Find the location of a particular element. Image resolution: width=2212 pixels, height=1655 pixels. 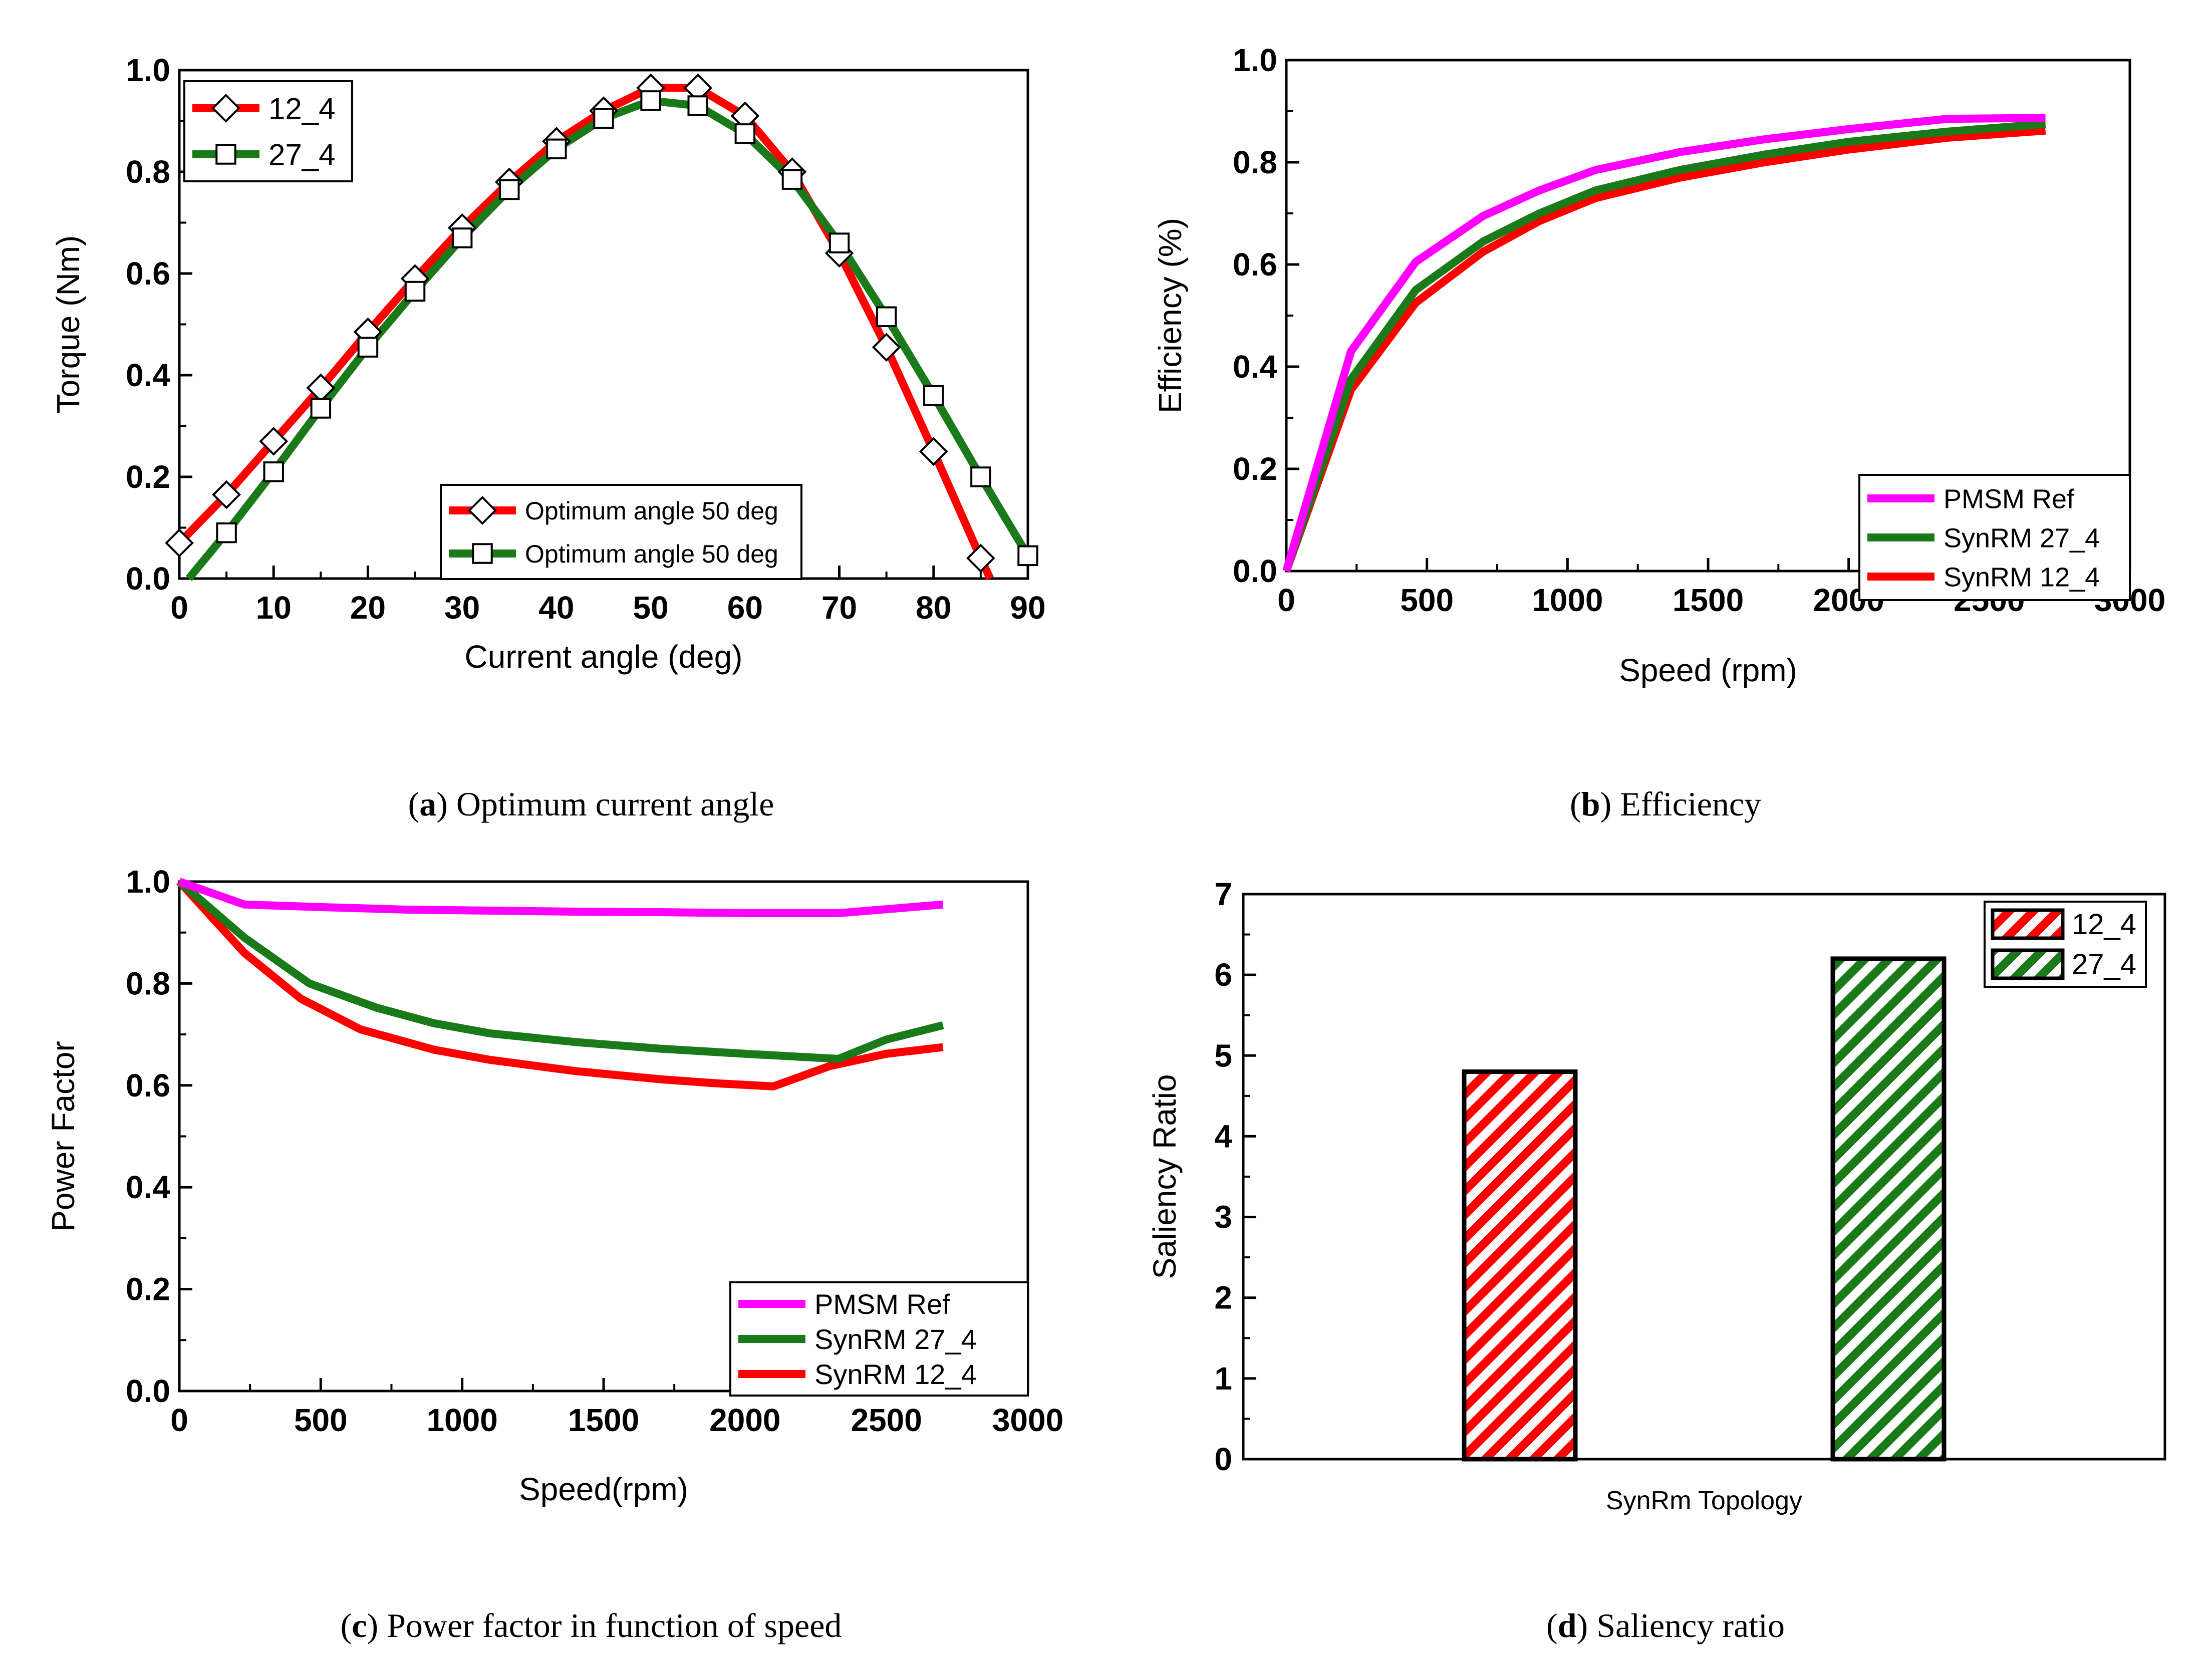

x-tick-label: 70 is located at coordinates (839, 608).